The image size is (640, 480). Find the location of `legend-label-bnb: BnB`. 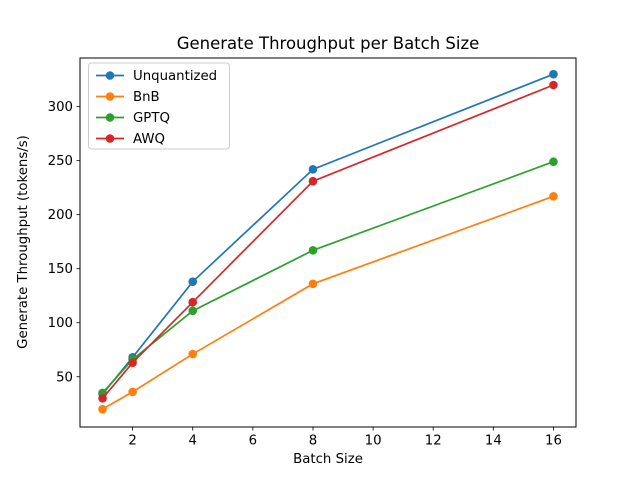

legend-label-bnb: BnB is located at coordinates (146, 97).